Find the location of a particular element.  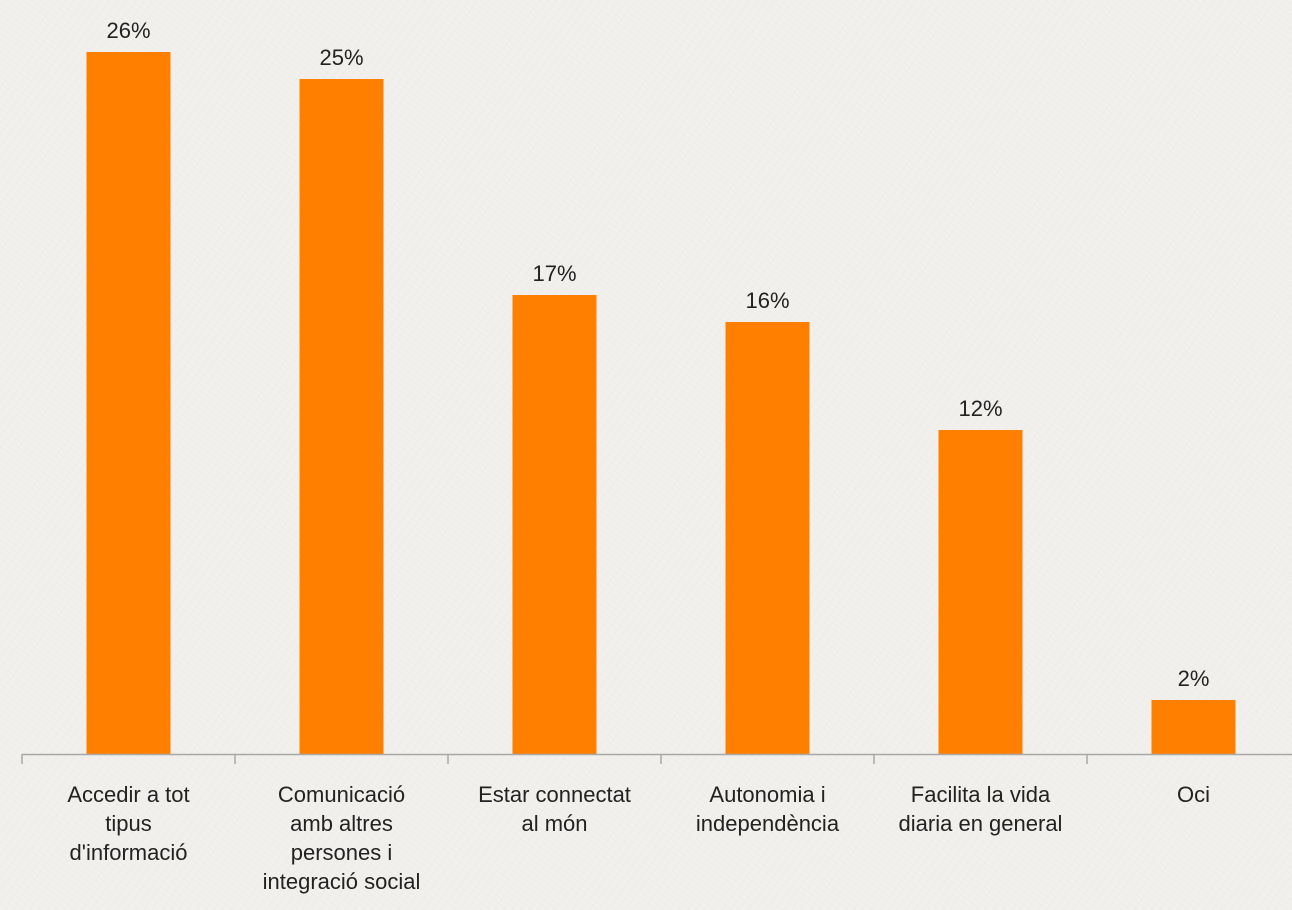

x-tick-label-line: Facilita la vida is located at coordinates (981, 794).